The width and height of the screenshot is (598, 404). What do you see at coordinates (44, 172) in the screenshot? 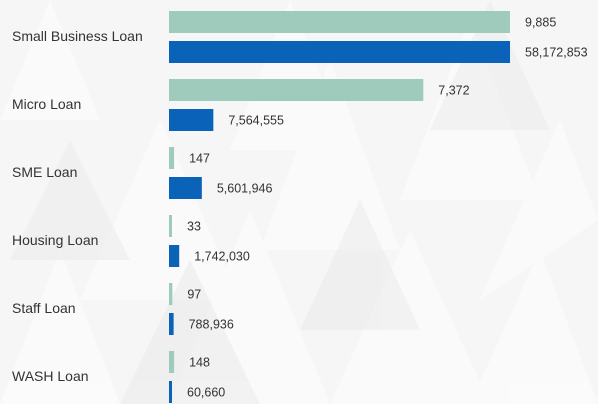
I see `category-label-sme-loan: SME Loan` at bounding box center [44, 172].